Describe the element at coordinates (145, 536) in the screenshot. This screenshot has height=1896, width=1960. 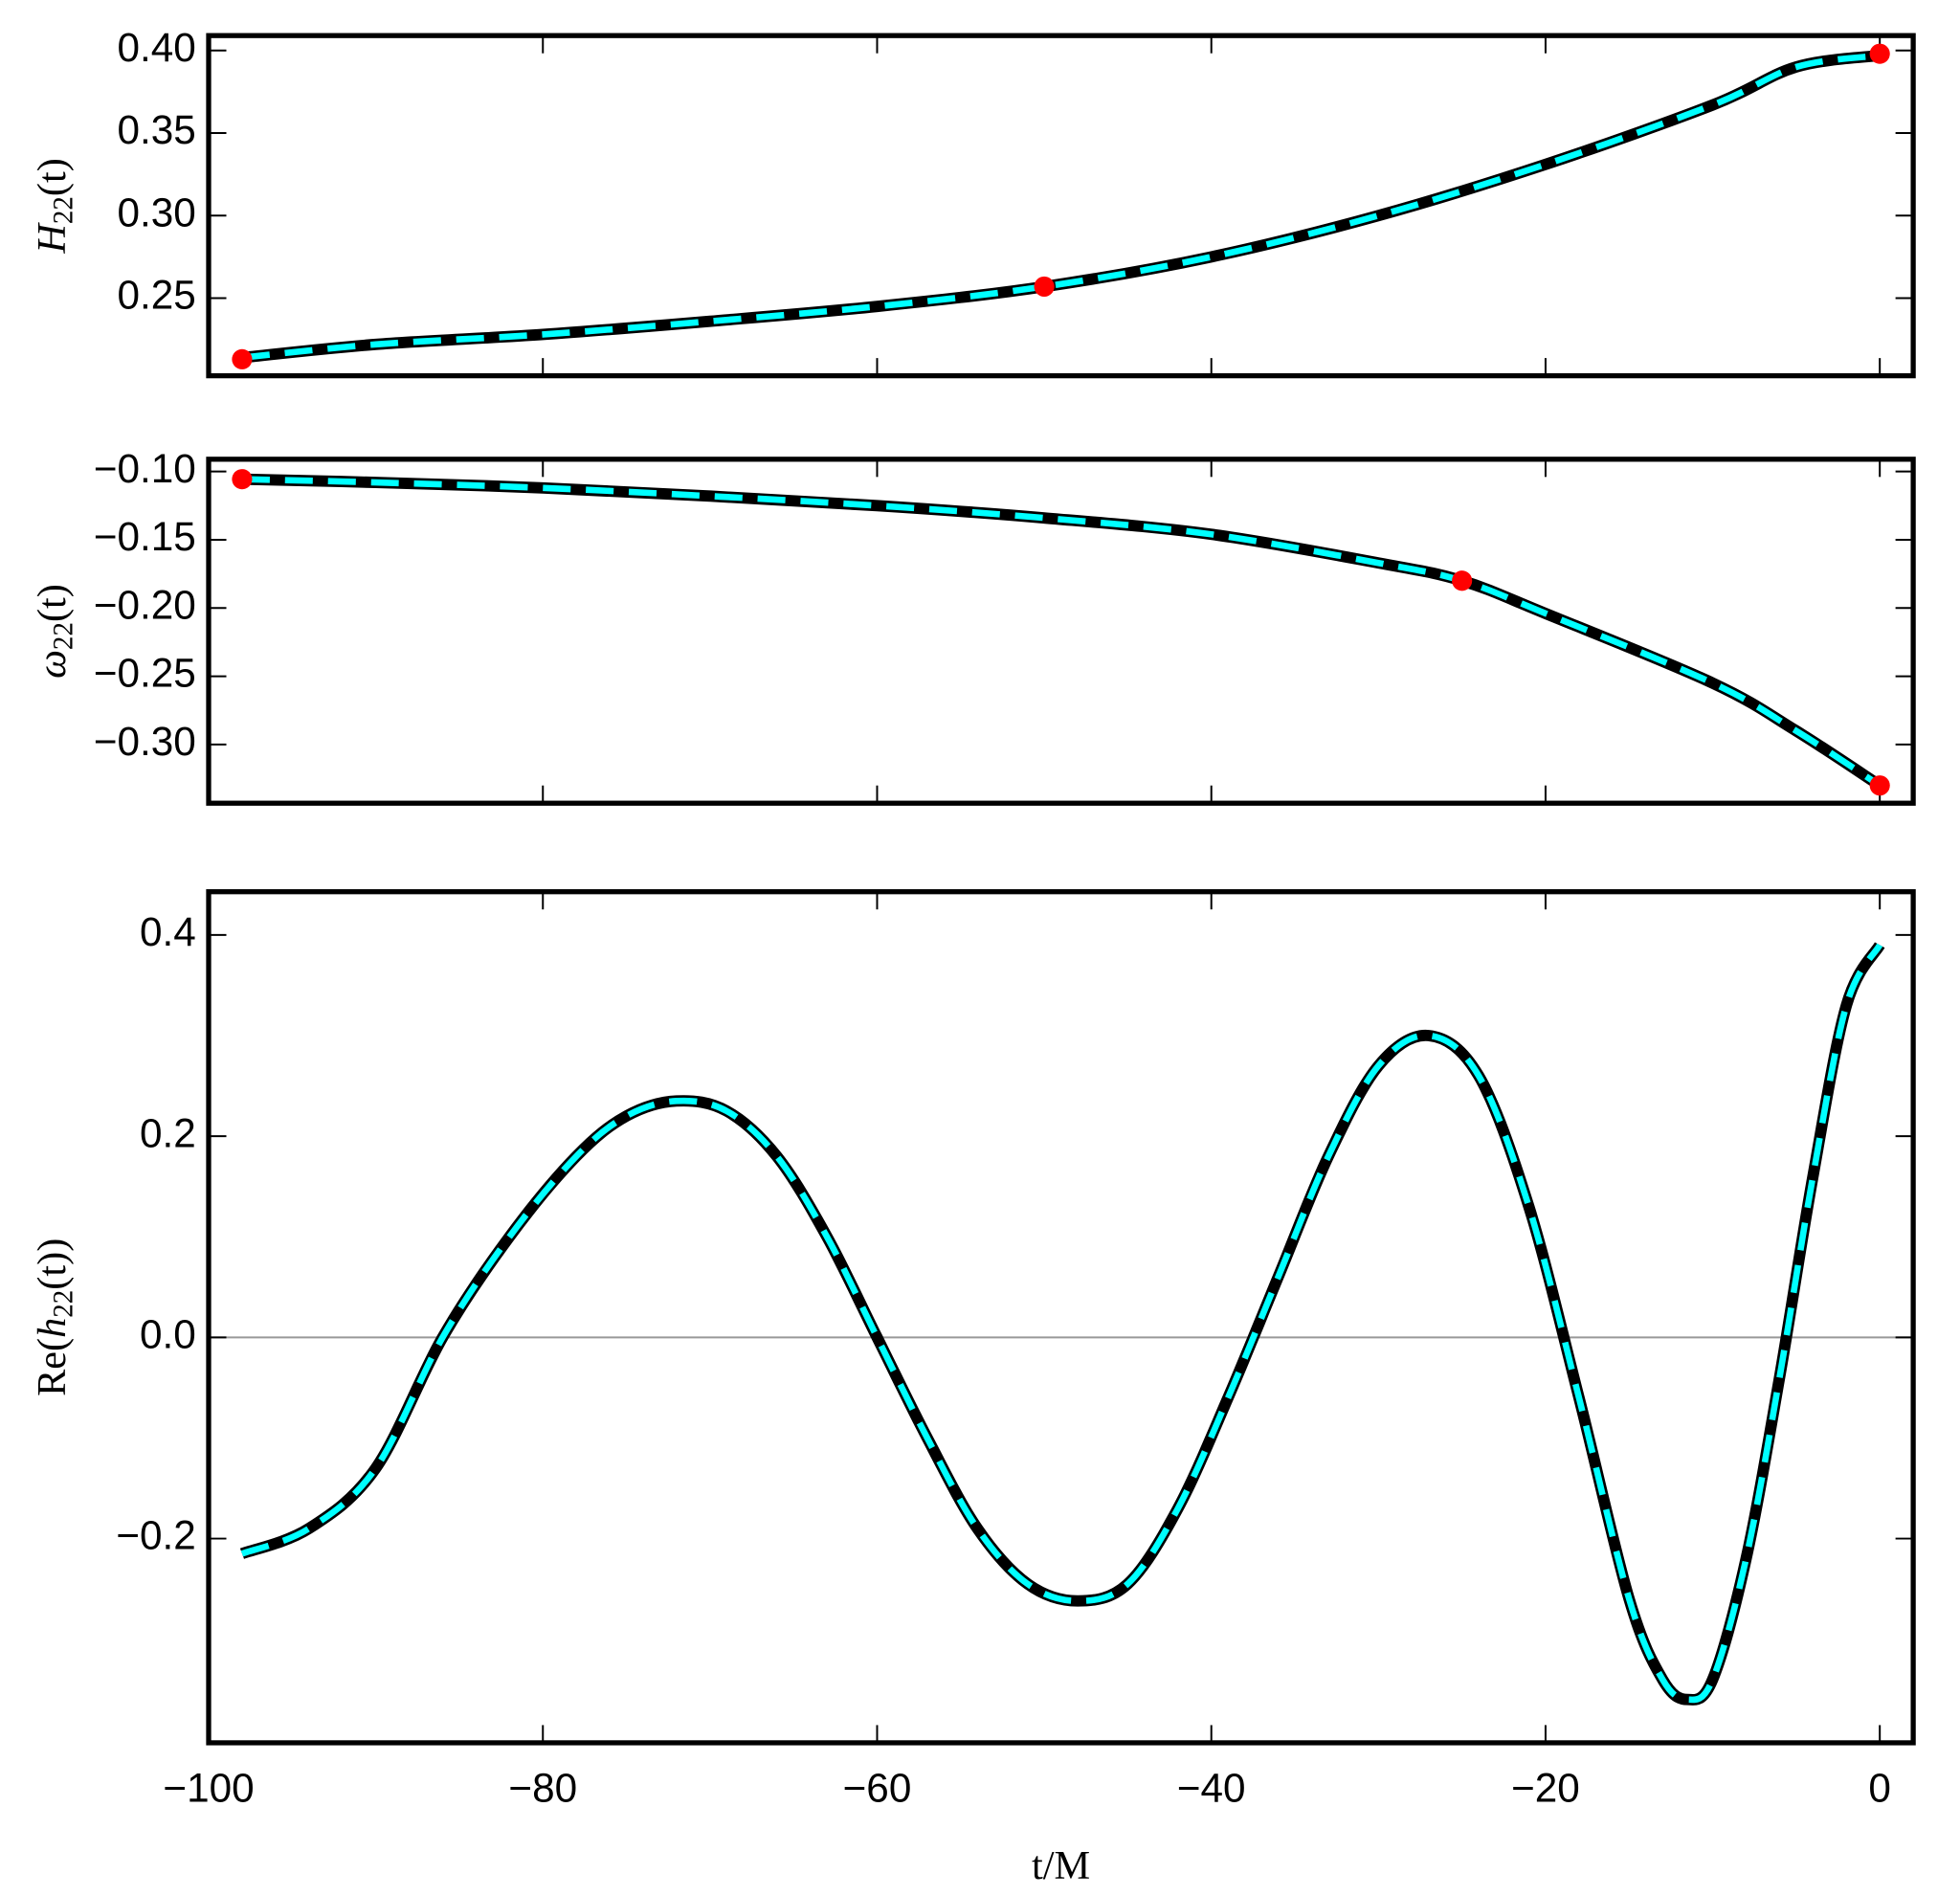
I see `y-tick-label: −0.15` at that location.